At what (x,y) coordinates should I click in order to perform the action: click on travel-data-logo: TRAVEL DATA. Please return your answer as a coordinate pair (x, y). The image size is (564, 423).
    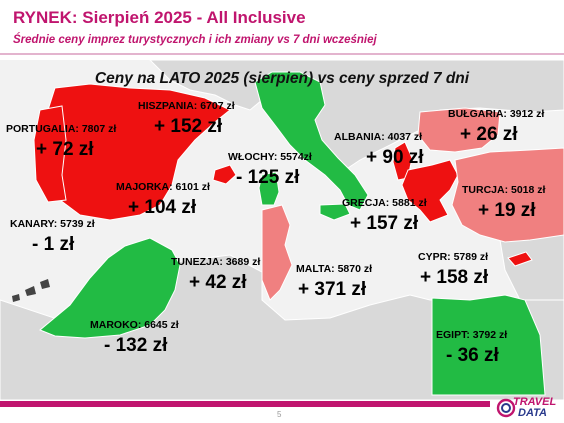
    Looking at the image, I should click on (528, 408).